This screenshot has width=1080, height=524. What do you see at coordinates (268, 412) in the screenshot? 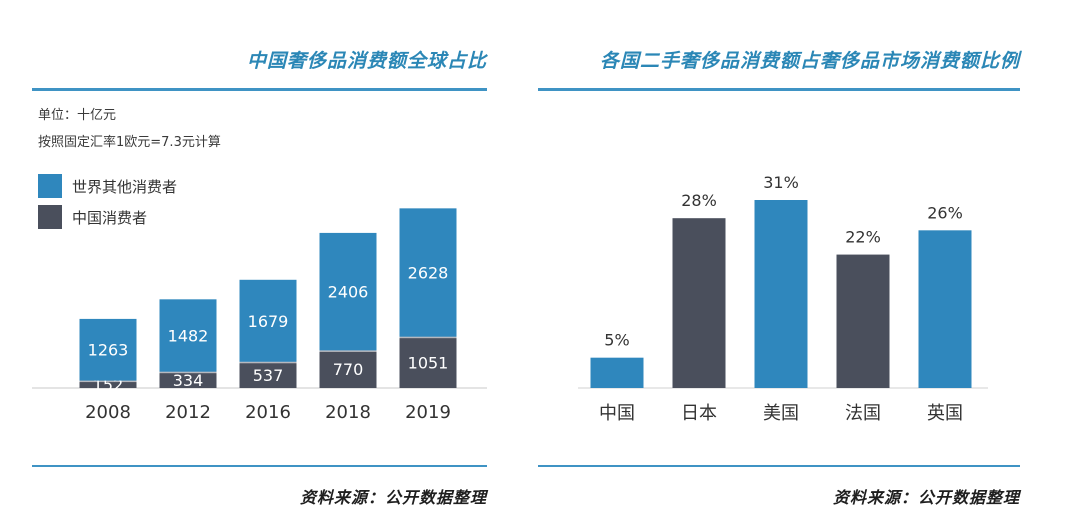
I see `x-tick-label: 2016` at bounding box center [268, 412].